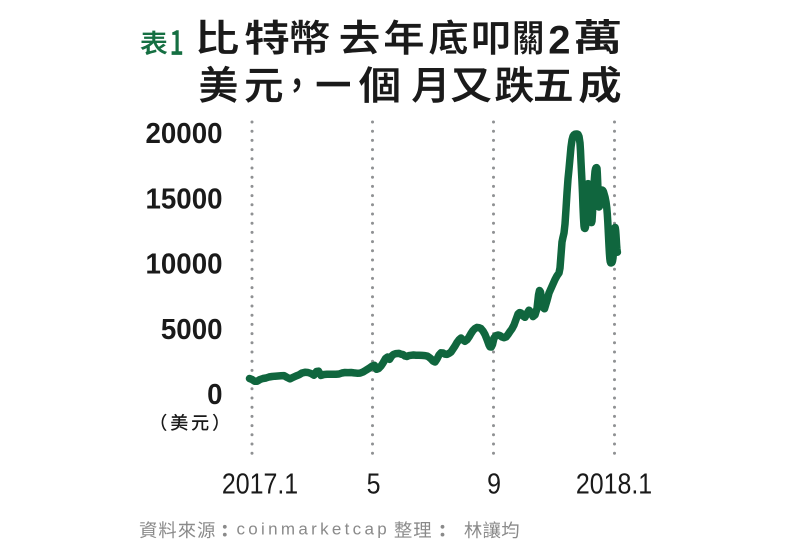 The height and width of the screenshot is (560, 792). I want to click on svg-text: 20000, so click(184, 133).